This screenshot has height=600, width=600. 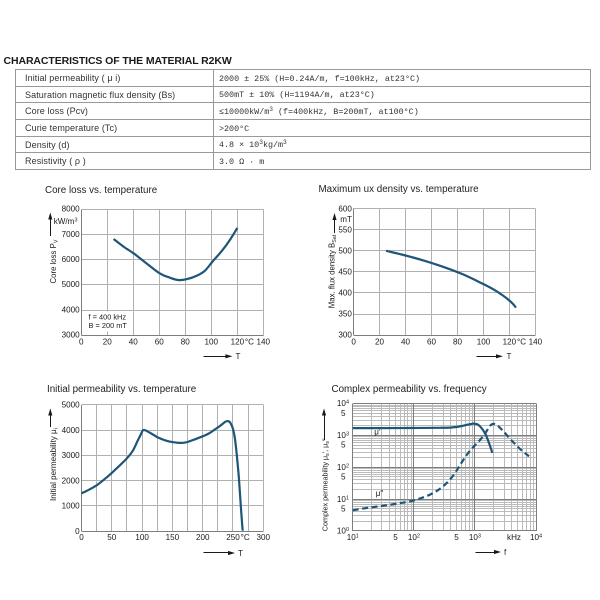 What do you see at coordinates (346, 219) in the screenshot?
I see `svg-text: mT` at bounding box center [346, 219].